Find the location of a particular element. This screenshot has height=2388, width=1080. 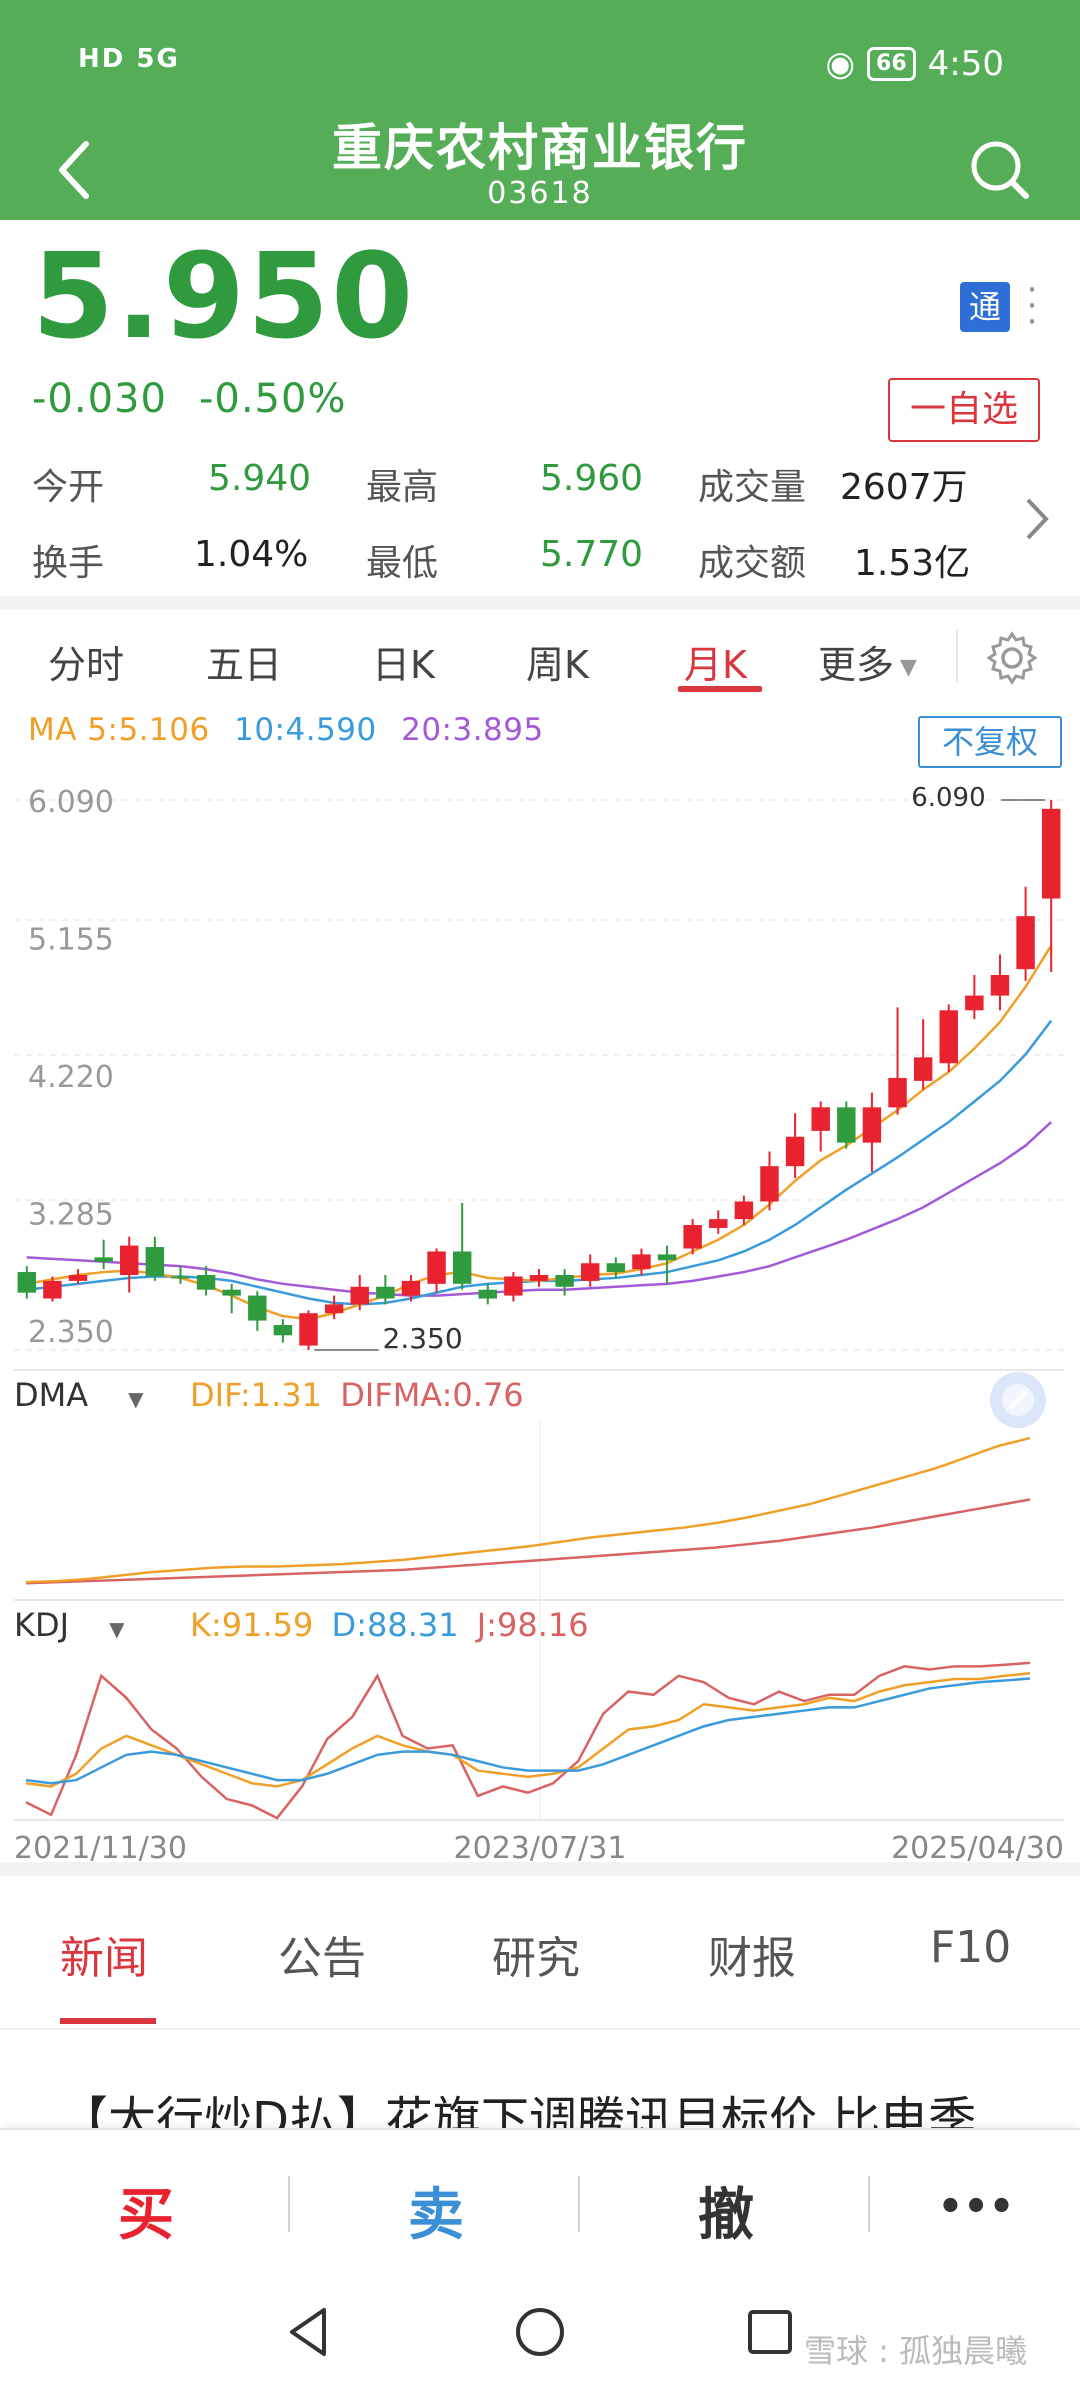

tab-announcements: 公告 is located at coordinates (322, 1958).